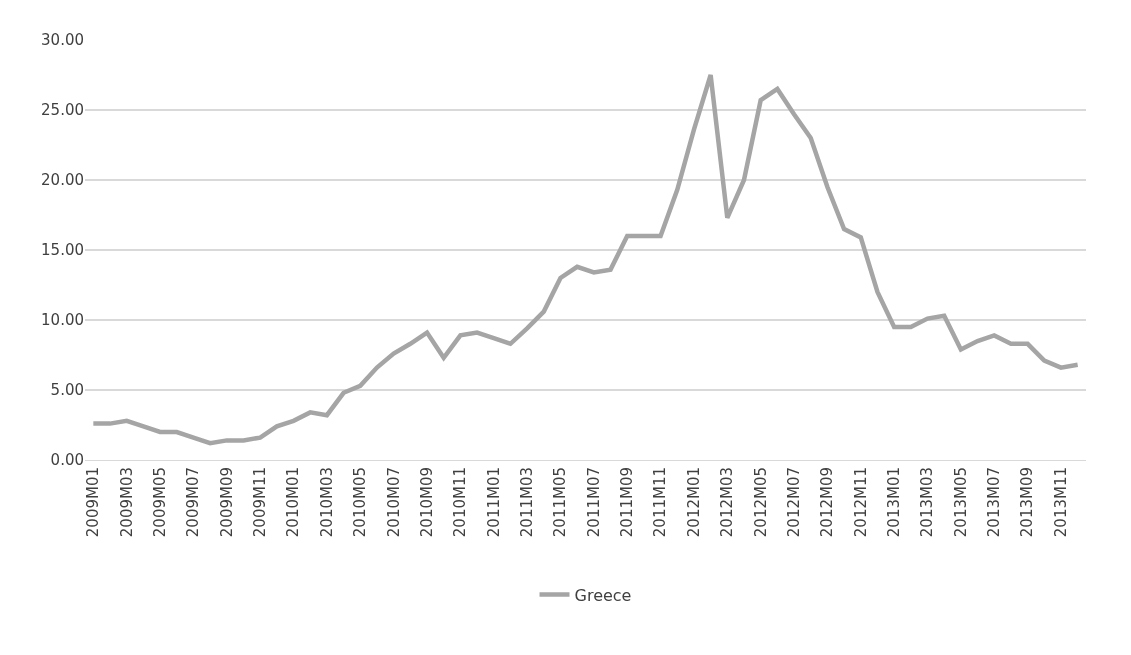 The height and width of the screenshot is (655, 1131). Describe the element at coordinates (894, 502) in the screenshot. I see `x-tick-label: 2013M01` at that location.